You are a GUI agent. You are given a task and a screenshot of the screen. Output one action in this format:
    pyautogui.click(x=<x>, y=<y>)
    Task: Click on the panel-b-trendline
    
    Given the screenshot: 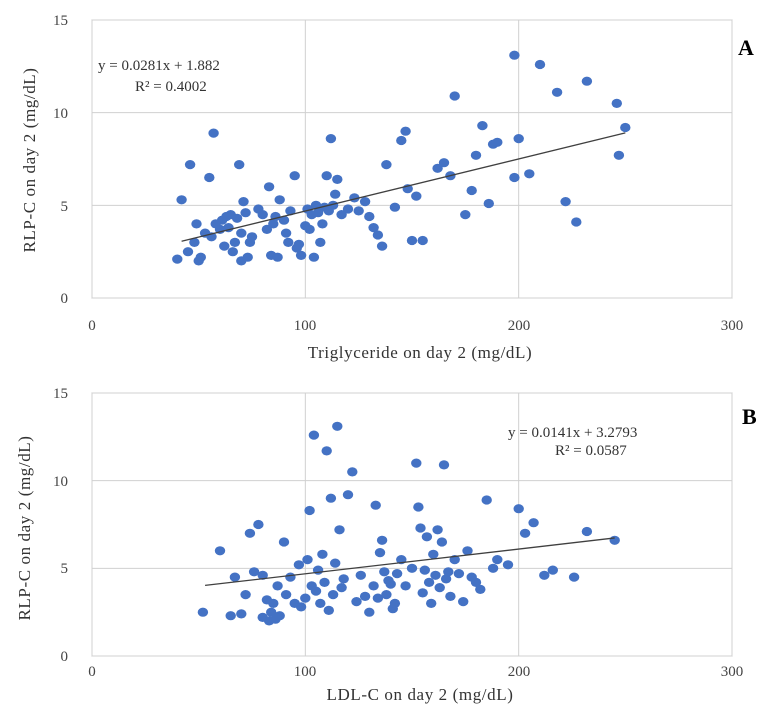 What is the action you would take?
    pyautogui.click(x=409, y=562)
    